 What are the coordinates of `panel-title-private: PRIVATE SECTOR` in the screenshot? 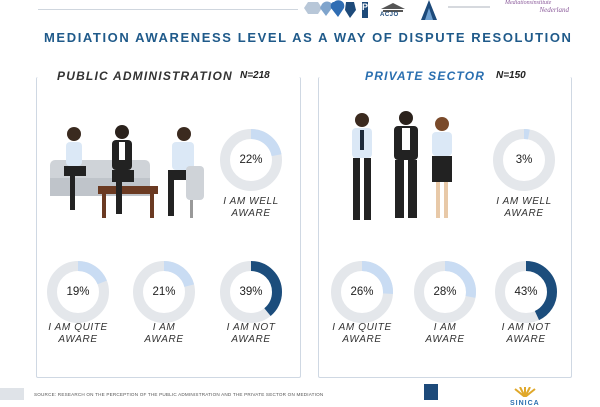 It's located at (425, 76).